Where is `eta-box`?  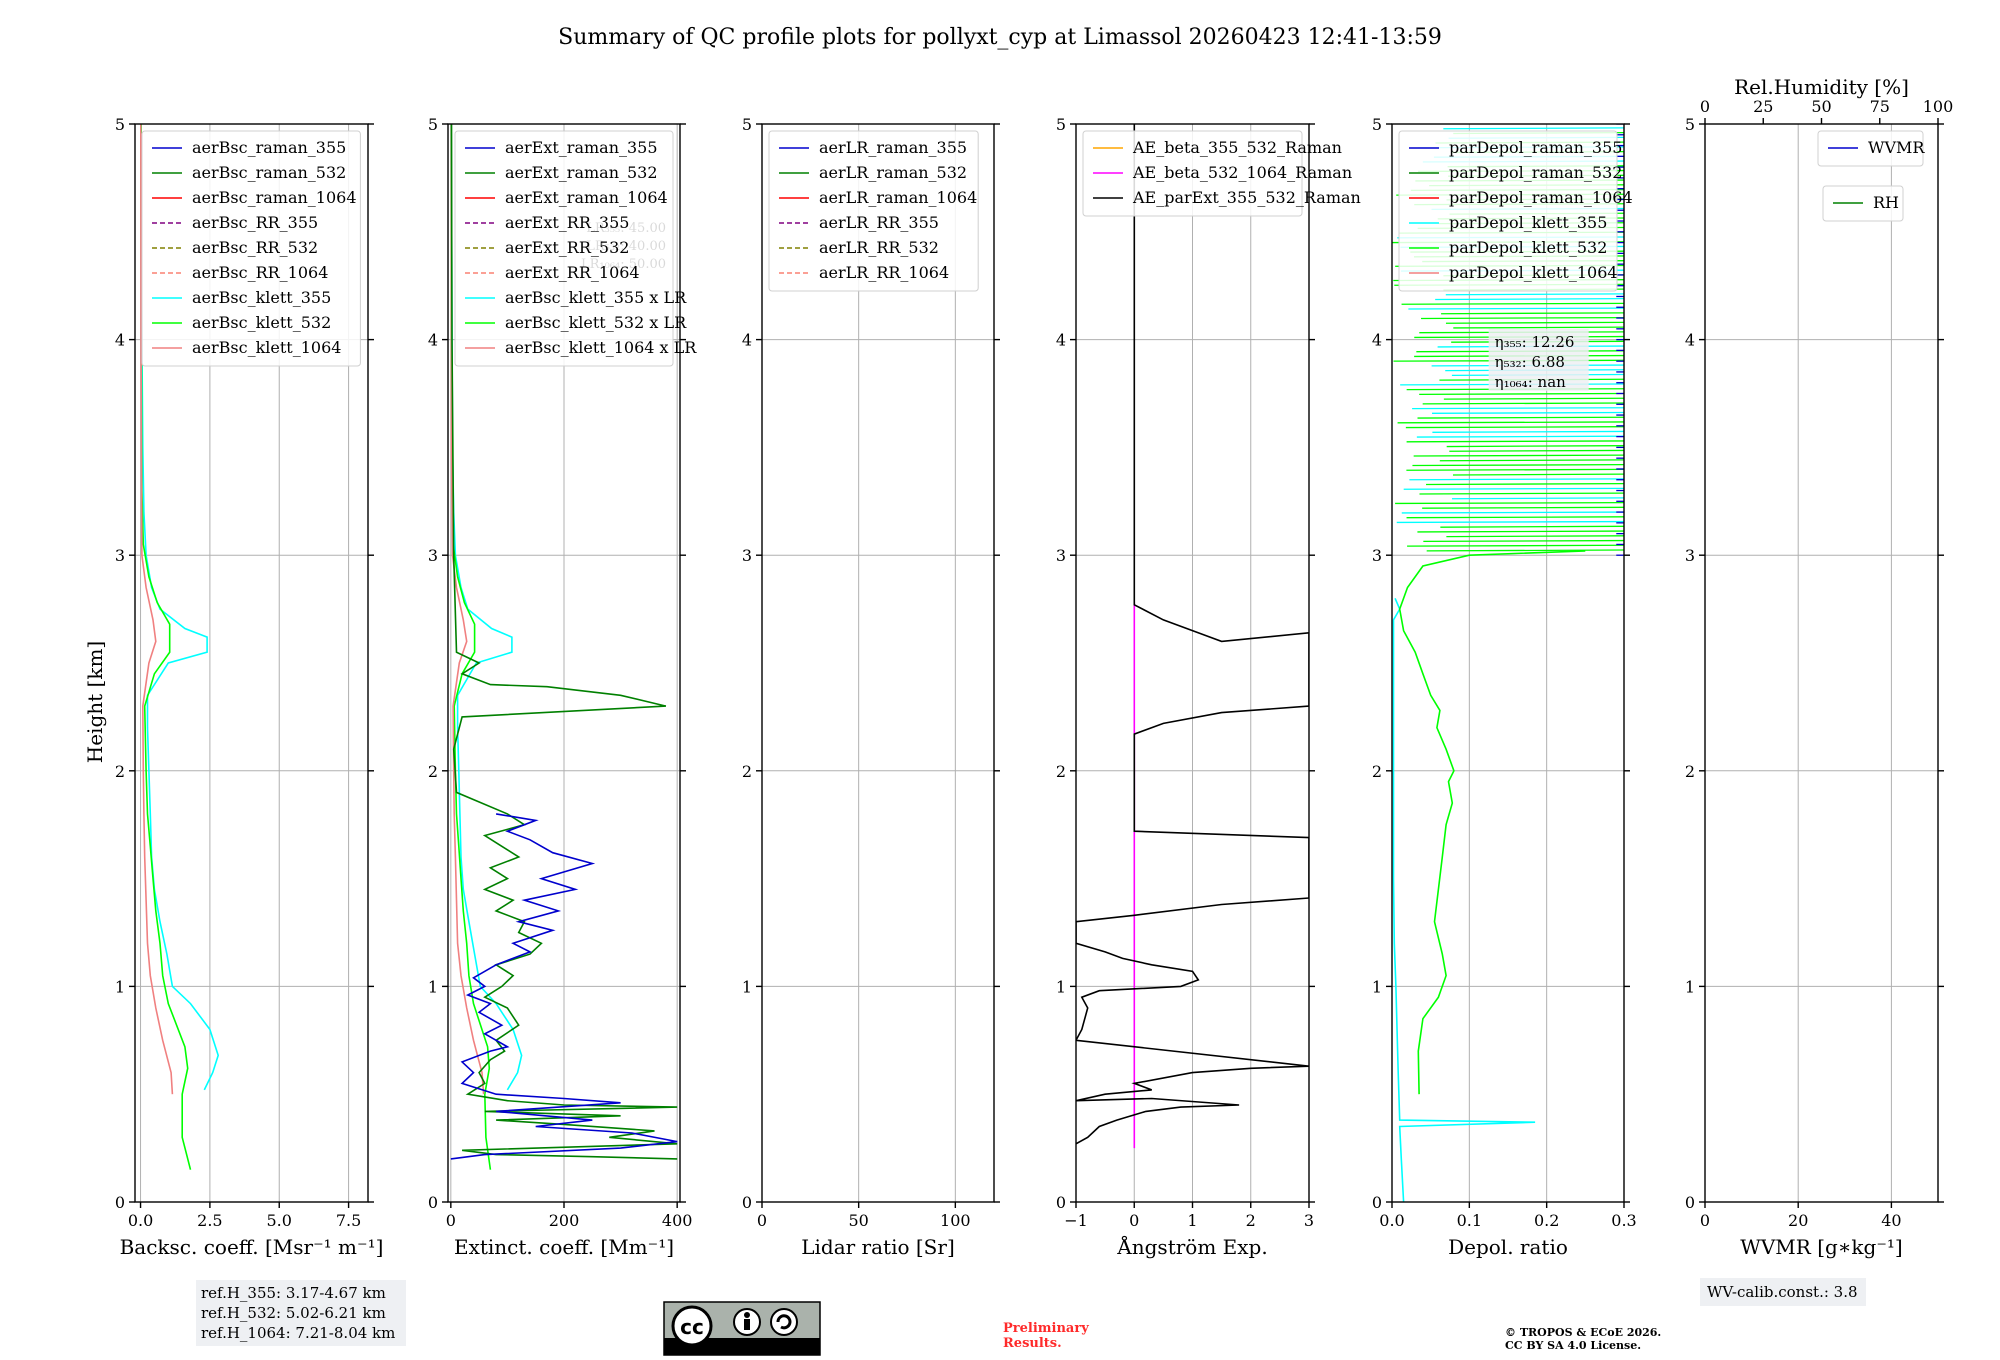 eta-box is located at coordinates (1538, 359).